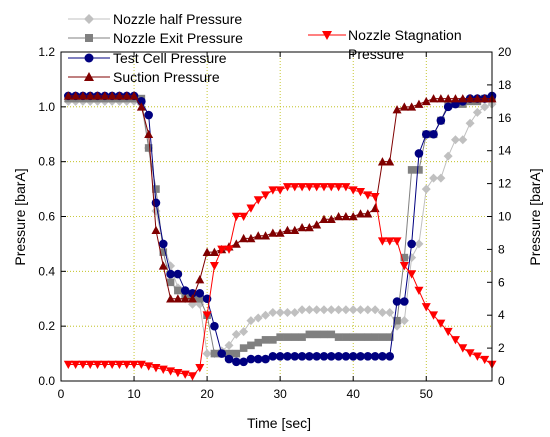 This screenshot has height=437, width=550. What do you see at coordinates (46, 326) in the screenshot?
I see `y-left-tick-label: 0.2` at bounding box center [46, 326].